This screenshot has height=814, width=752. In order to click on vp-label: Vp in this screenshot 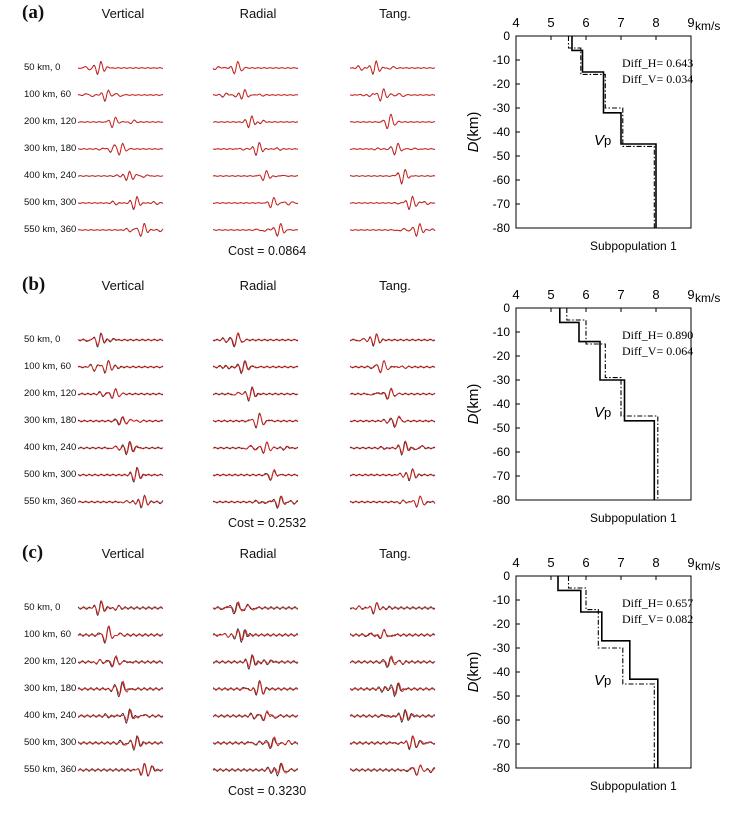, I will do `click(602, 140)`.